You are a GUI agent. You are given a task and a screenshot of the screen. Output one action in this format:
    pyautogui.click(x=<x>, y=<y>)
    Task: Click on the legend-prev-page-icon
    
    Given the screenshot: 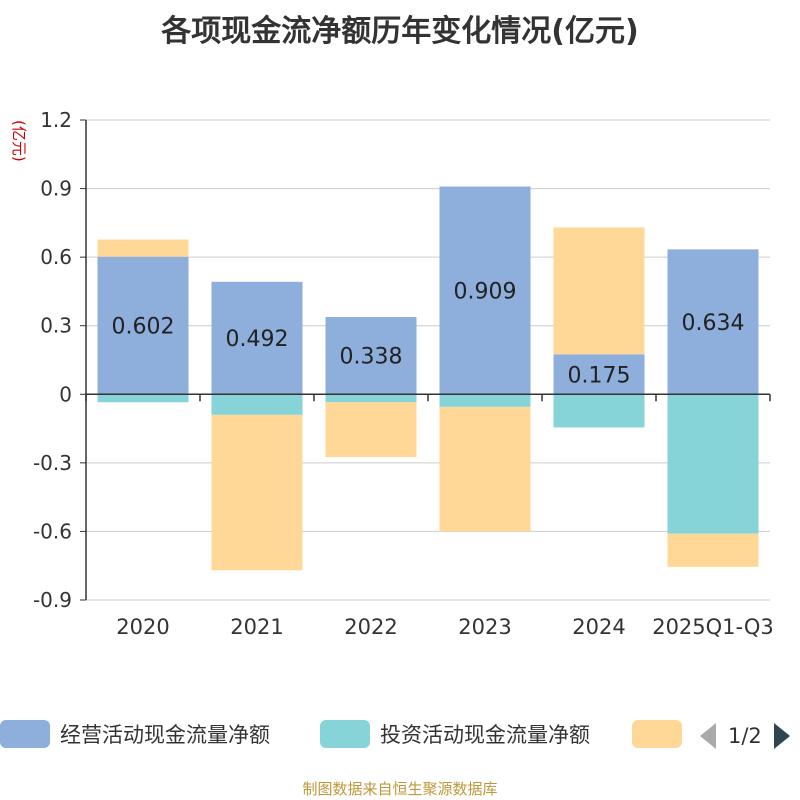 What is the action you would take?
    pyautogui.click(x=708, y=736)
    